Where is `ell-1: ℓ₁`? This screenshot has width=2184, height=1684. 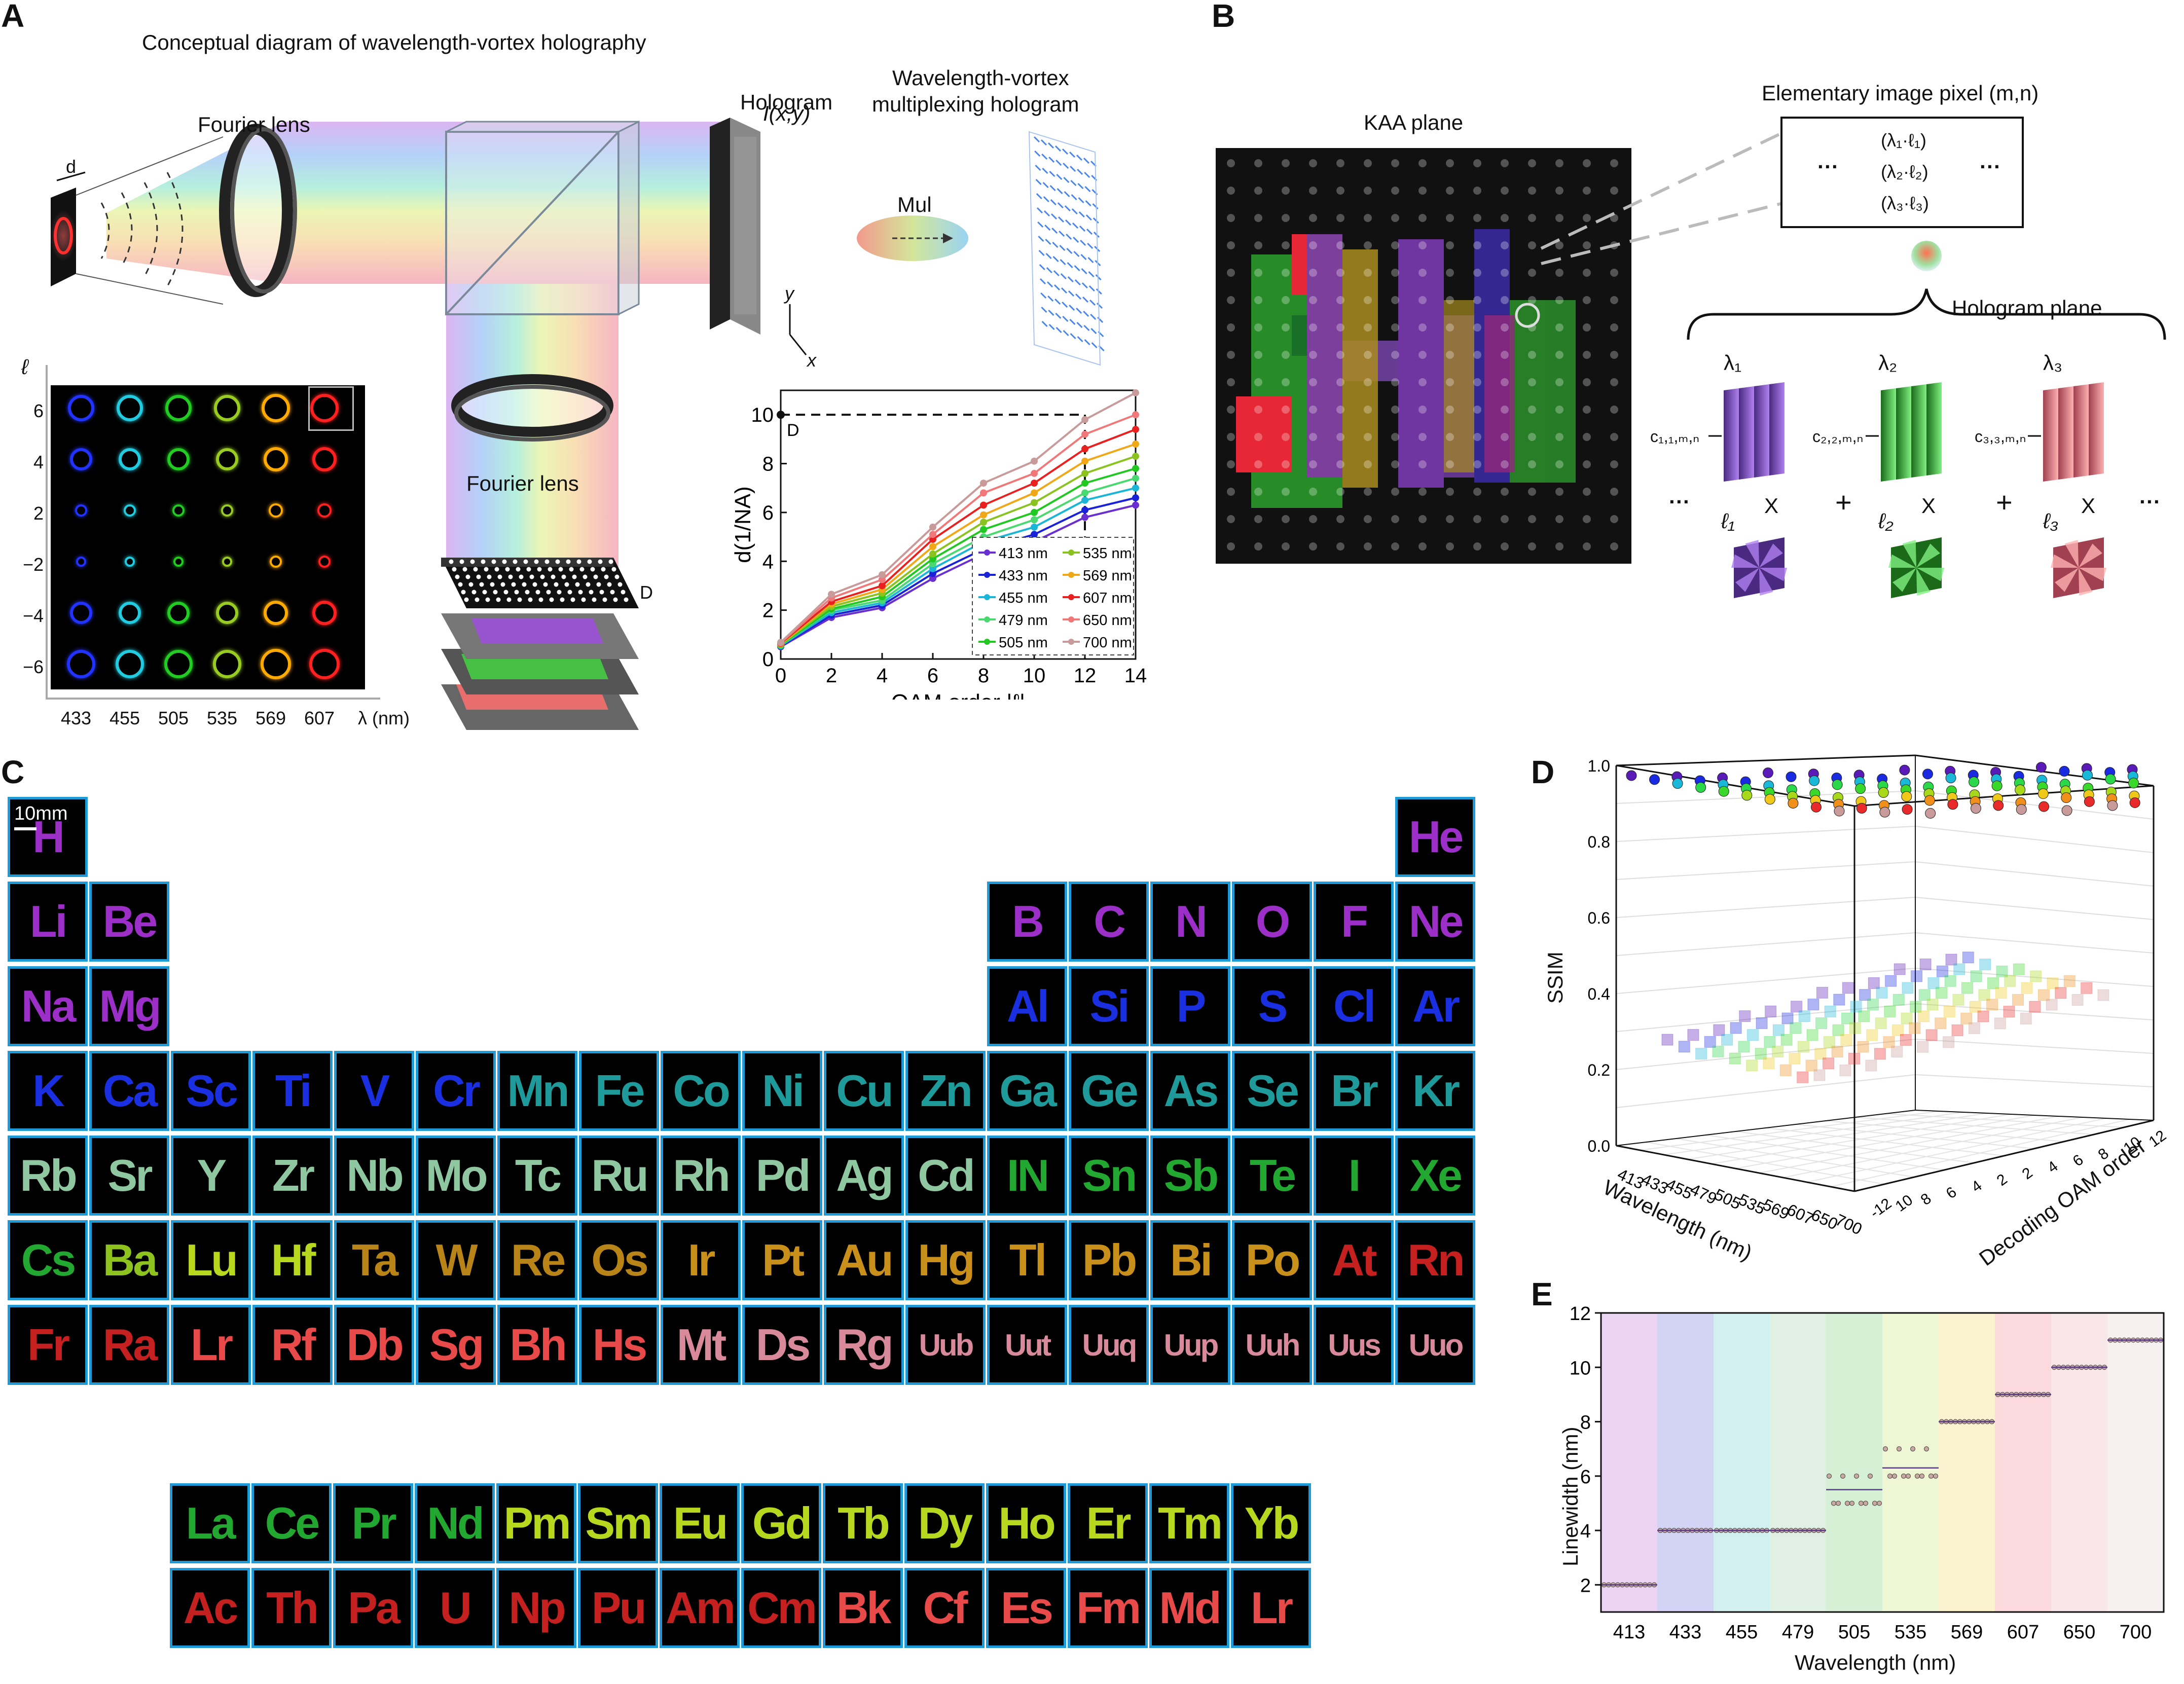
ell-1: ℓ₁ is located at coordinates (1728, 521).